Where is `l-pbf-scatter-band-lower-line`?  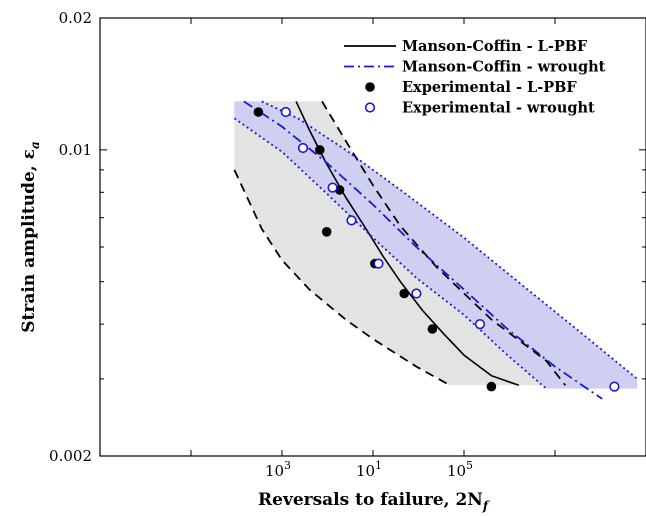
l-pbf-scatter-band-lower-line is located at coordinates (342, 278).